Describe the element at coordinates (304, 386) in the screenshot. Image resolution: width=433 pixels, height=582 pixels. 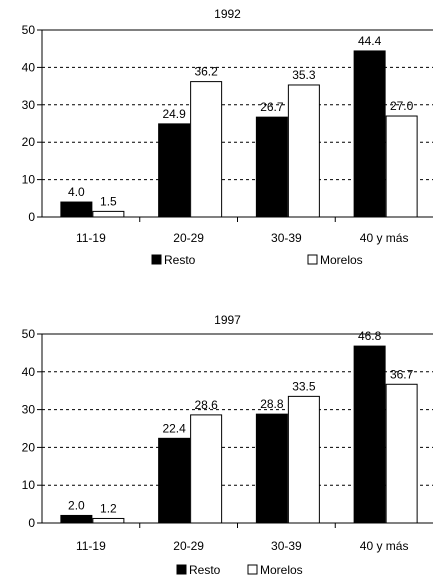
I see `data-label: 33.5` at that location.